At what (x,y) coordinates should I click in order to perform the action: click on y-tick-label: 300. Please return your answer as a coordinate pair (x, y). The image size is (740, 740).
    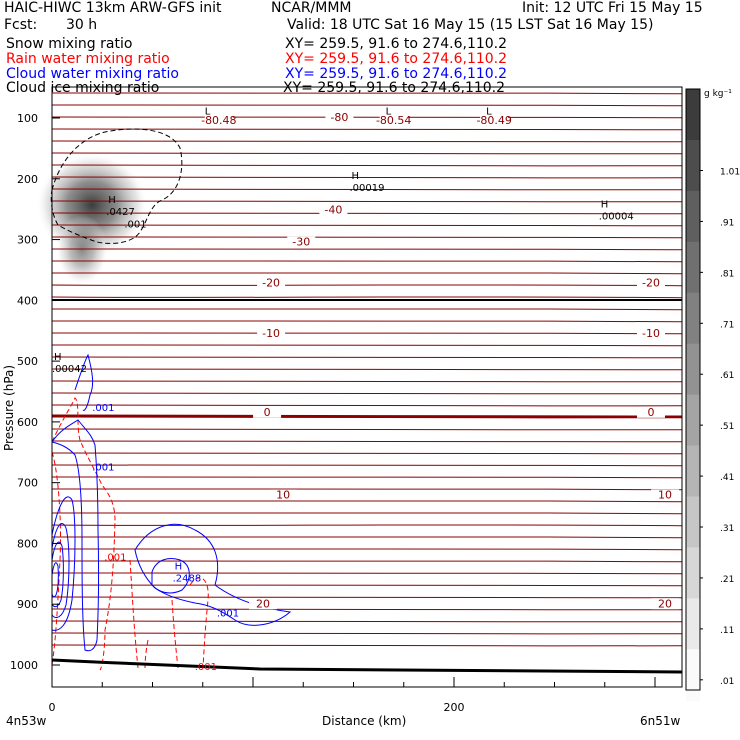
    Looking at the image, I should click on (27, 240).